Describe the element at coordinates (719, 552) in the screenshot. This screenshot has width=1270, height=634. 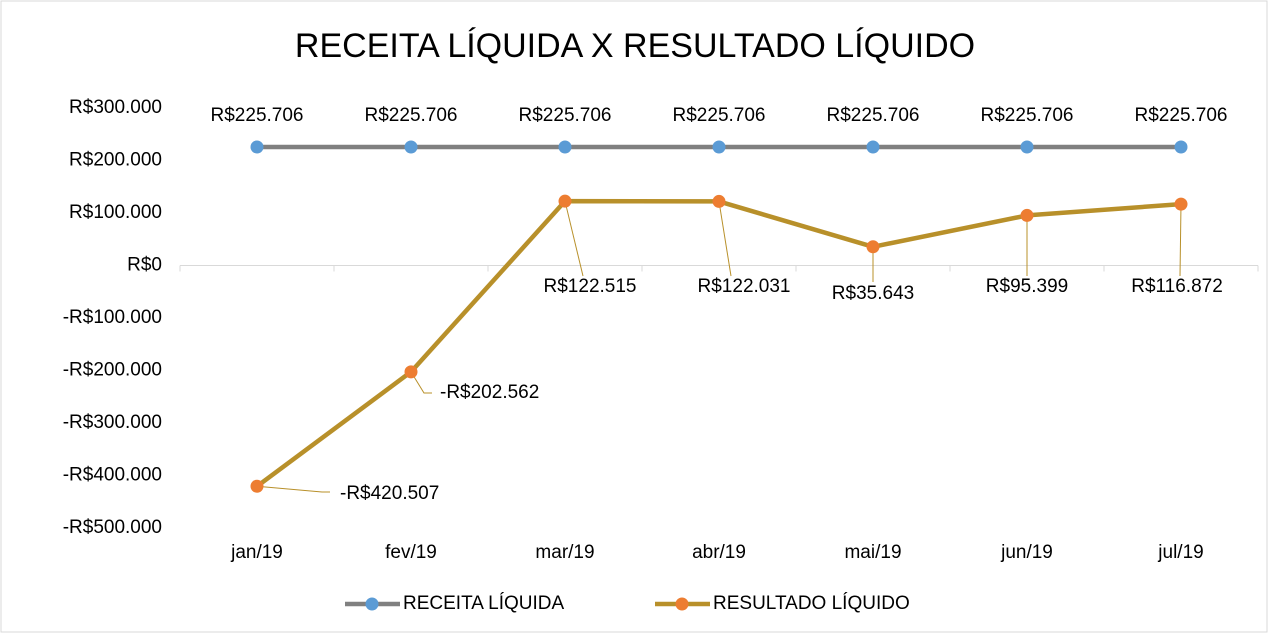
I see `x-tick-label: abr/19` at that location.